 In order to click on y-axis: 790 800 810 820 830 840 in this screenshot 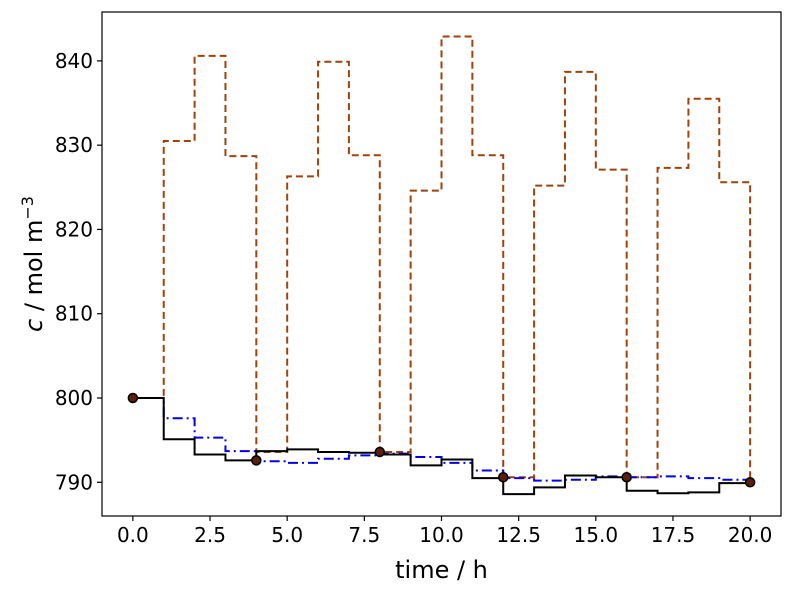, I will do `click(78, 271)`.